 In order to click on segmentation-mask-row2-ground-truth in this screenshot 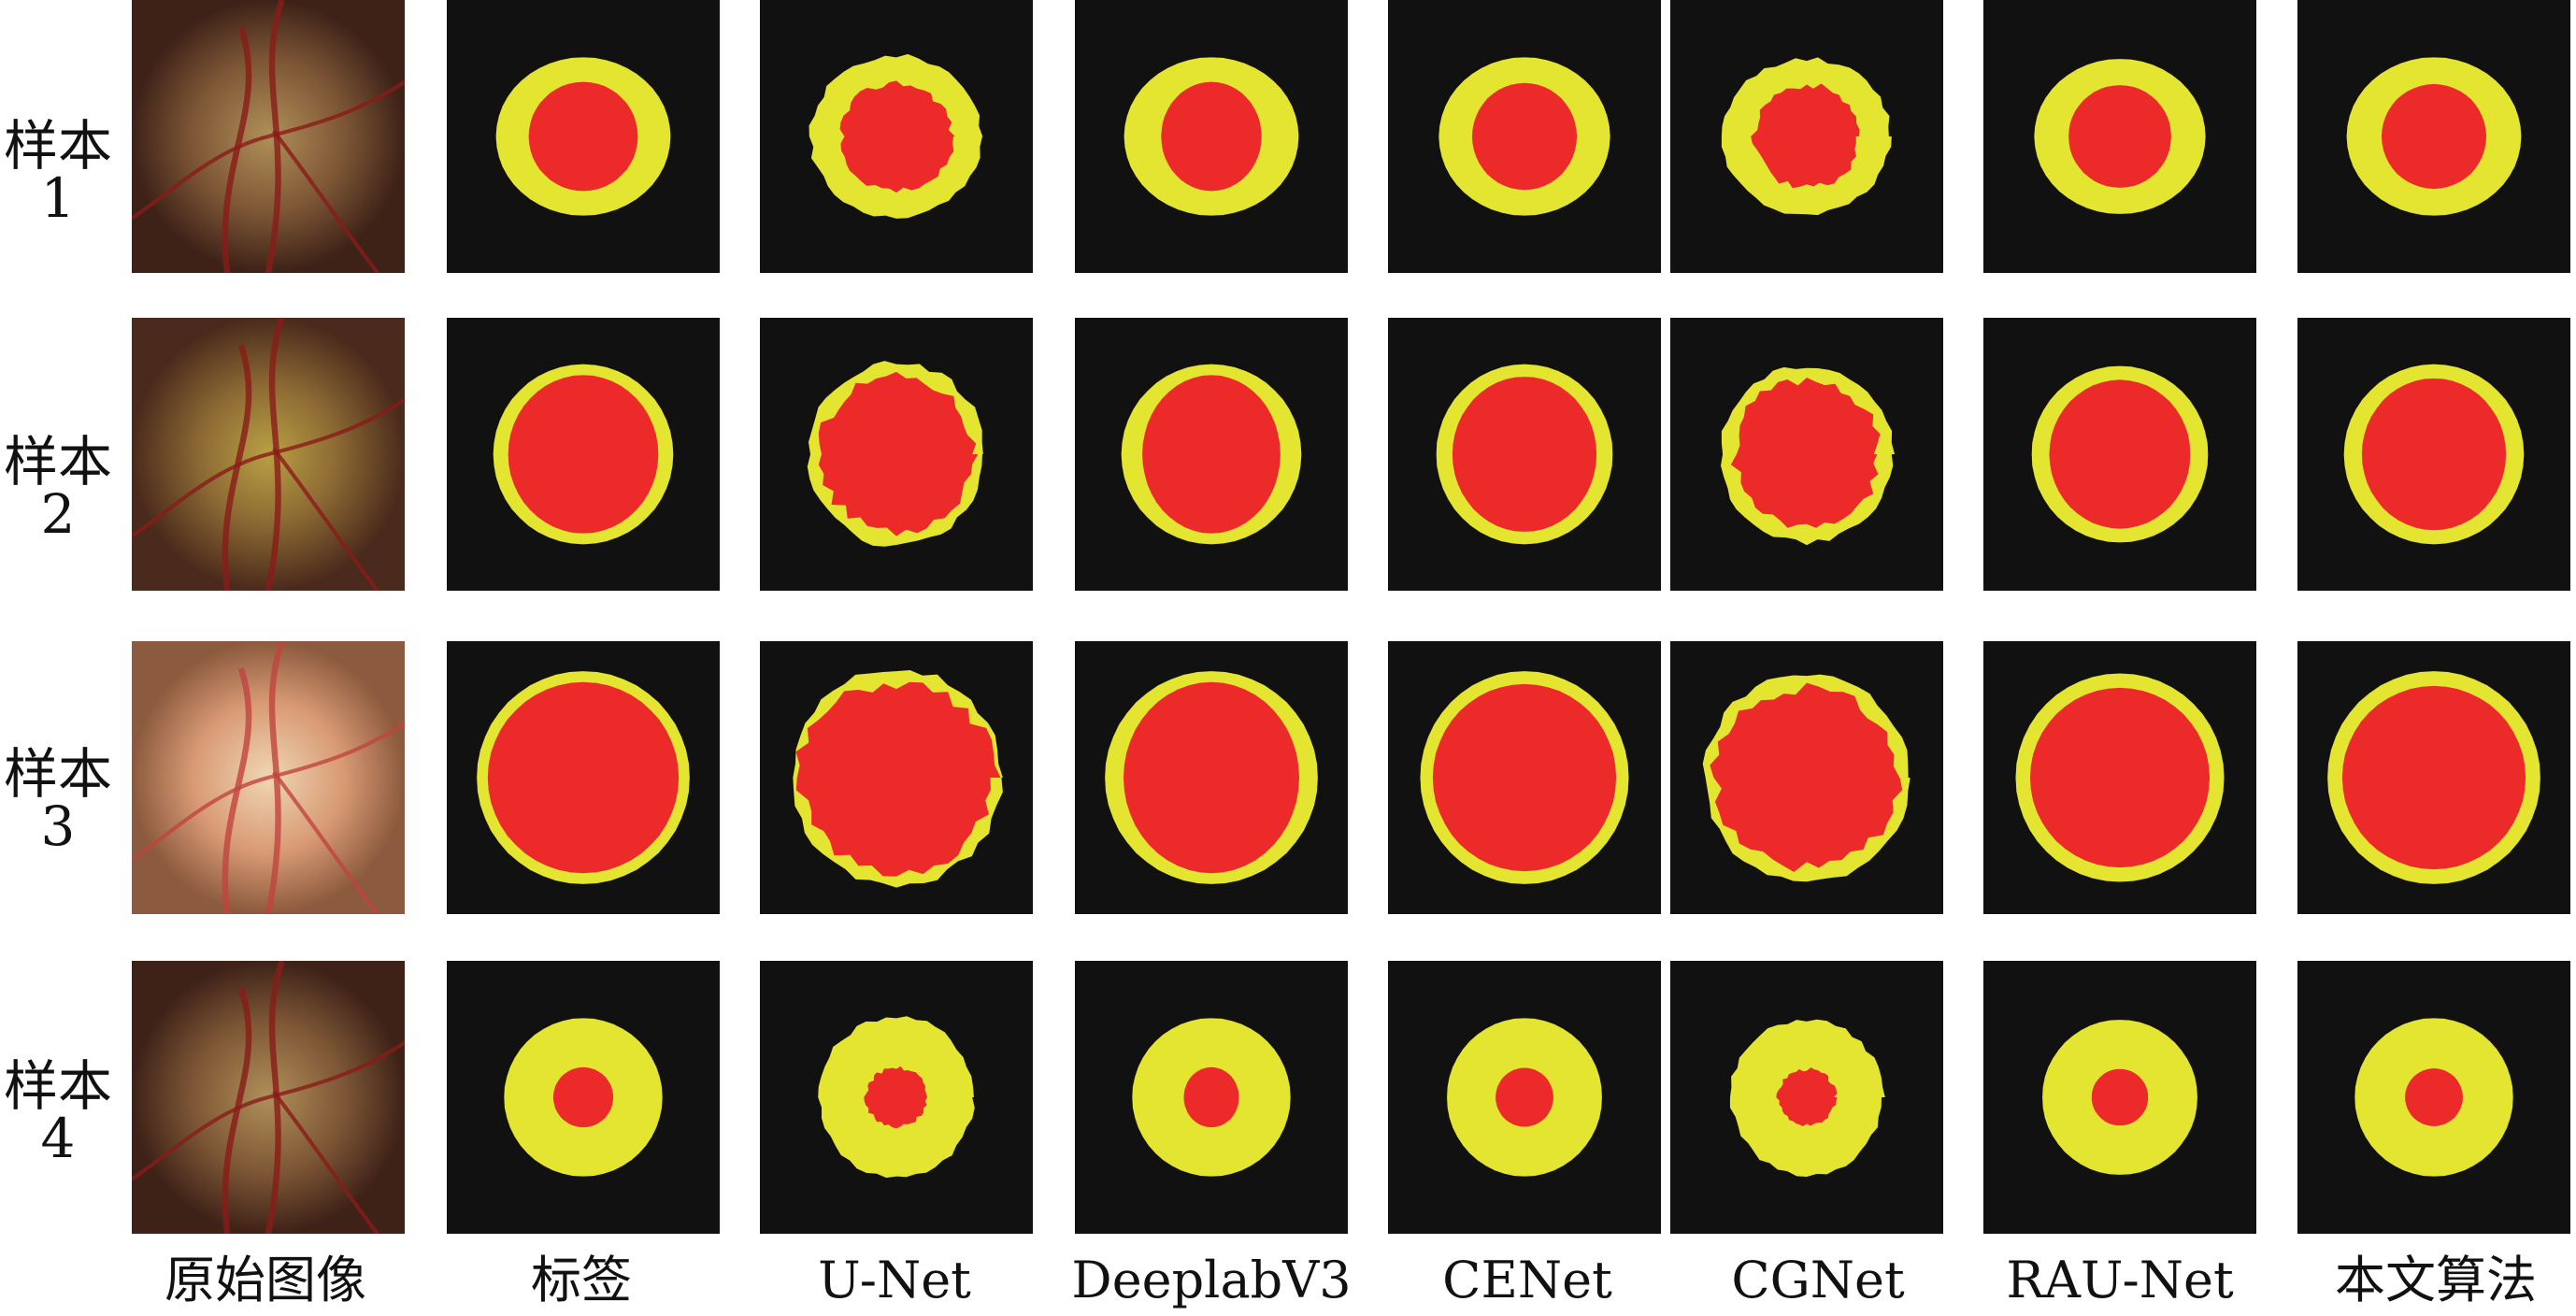, I will do `click(583, 454)`.